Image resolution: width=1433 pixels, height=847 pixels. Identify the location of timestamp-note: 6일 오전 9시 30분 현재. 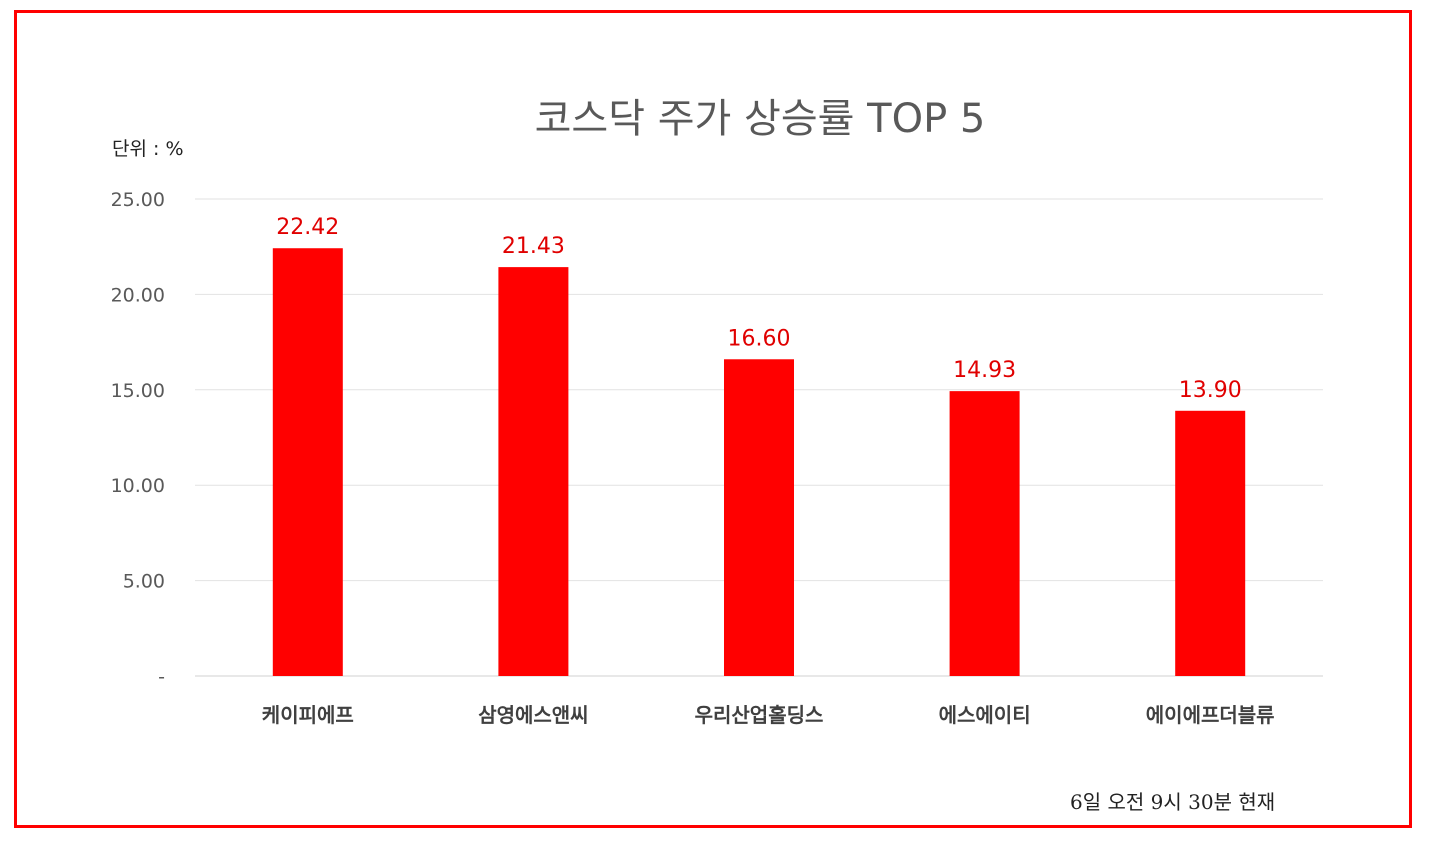
(1173, 802).